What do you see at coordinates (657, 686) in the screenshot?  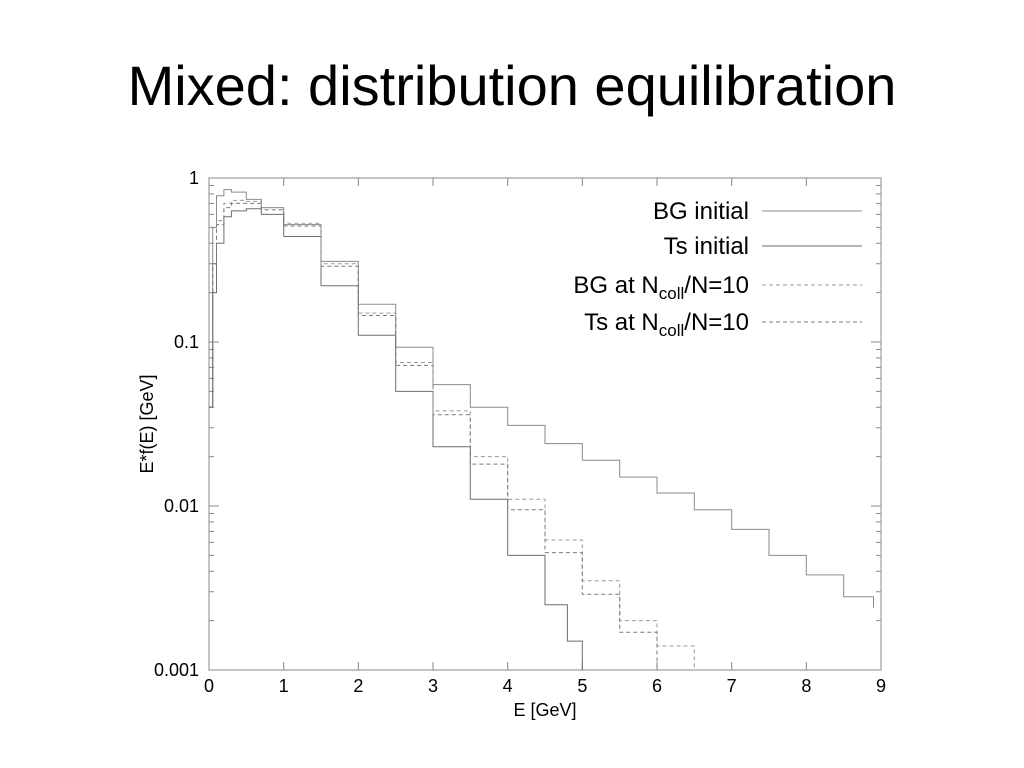 I see `x-tick-label: 6` at bounding box center [657, 686].